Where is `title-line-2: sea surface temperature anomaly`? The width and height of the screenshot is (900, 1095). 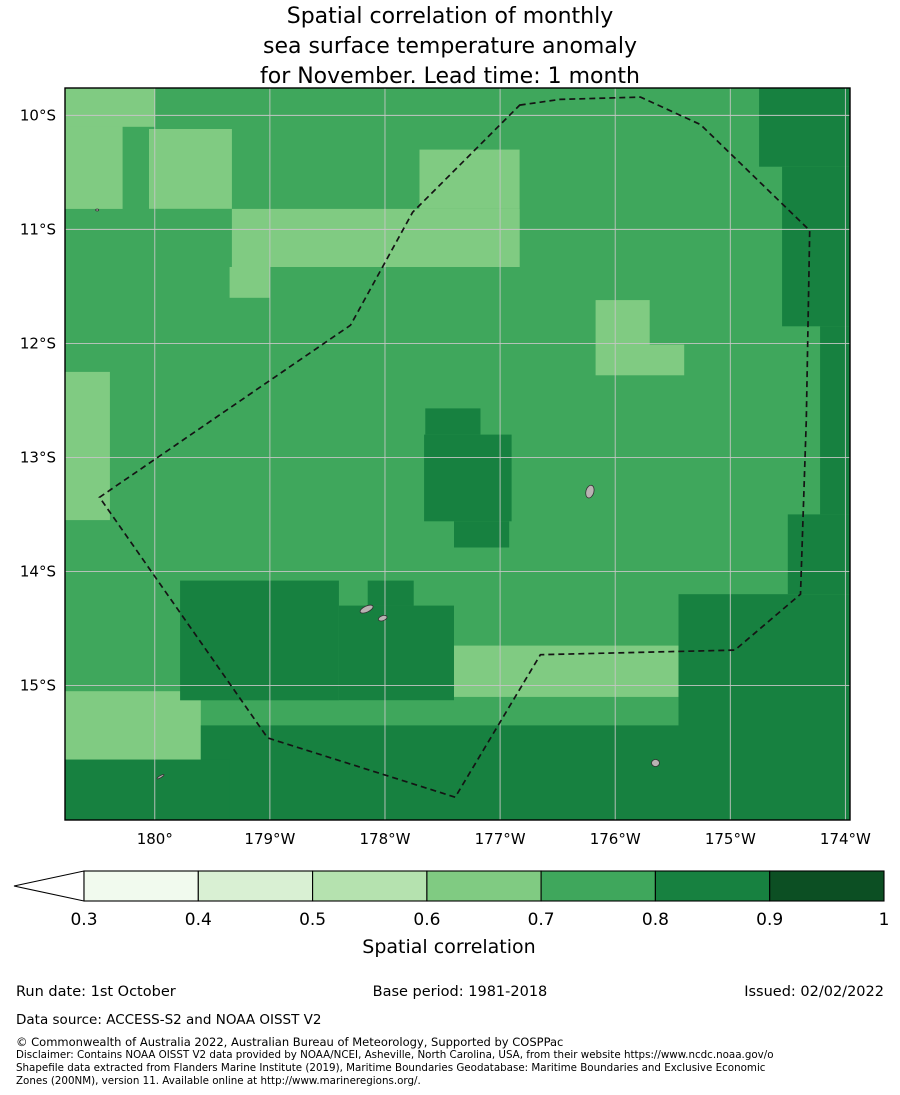 title-line-2: sea surface temperature anomaly is located at coordinates (450, 46).